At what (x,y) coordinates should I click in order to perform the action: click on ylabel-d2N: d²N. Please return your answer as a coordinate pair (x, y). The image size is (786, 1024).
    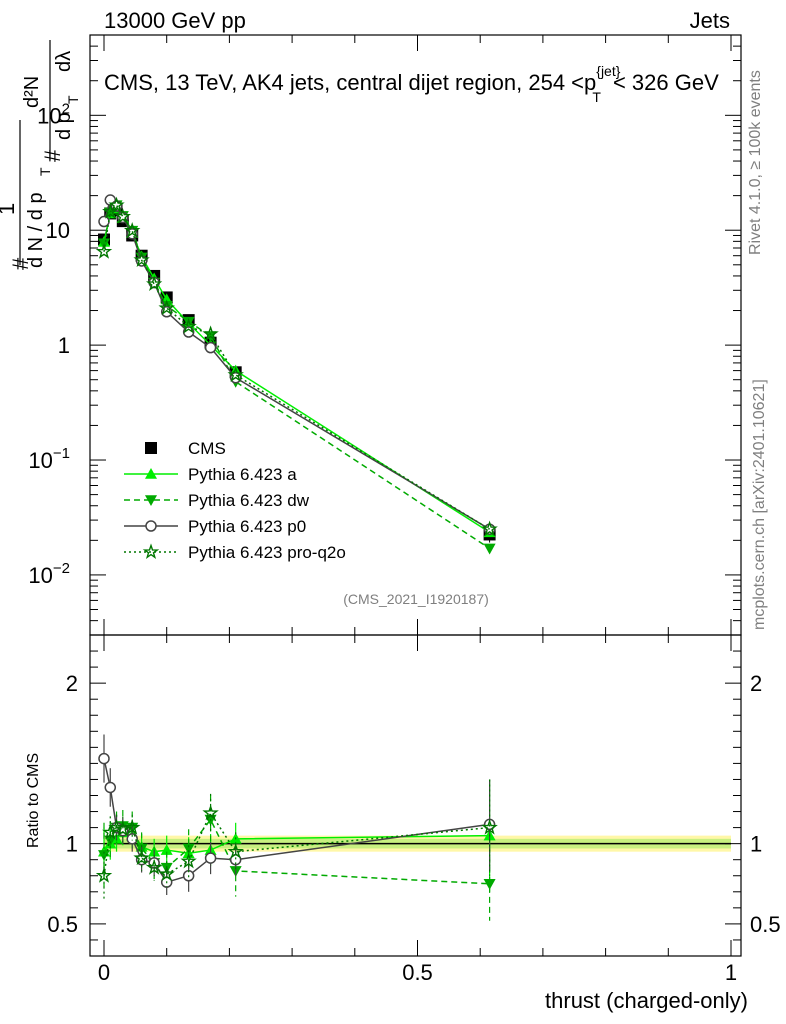
    Looking at the image, I should click on (32, 92).